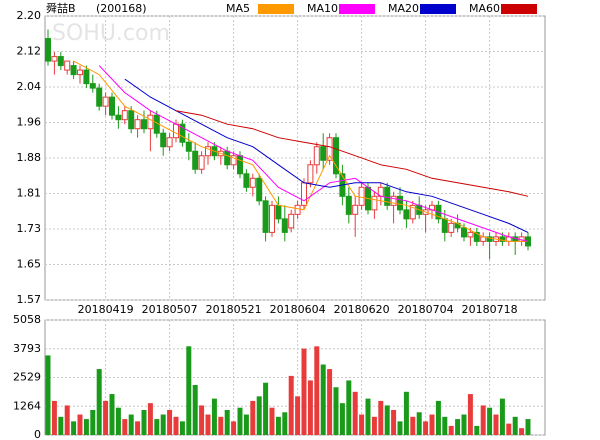 The width and height of the screenshot is (600, 440). What do you see at coordinates (234, 309) in the screenshot?
I see `x-tick-label: 20180521` at bounding box center [234, 309].